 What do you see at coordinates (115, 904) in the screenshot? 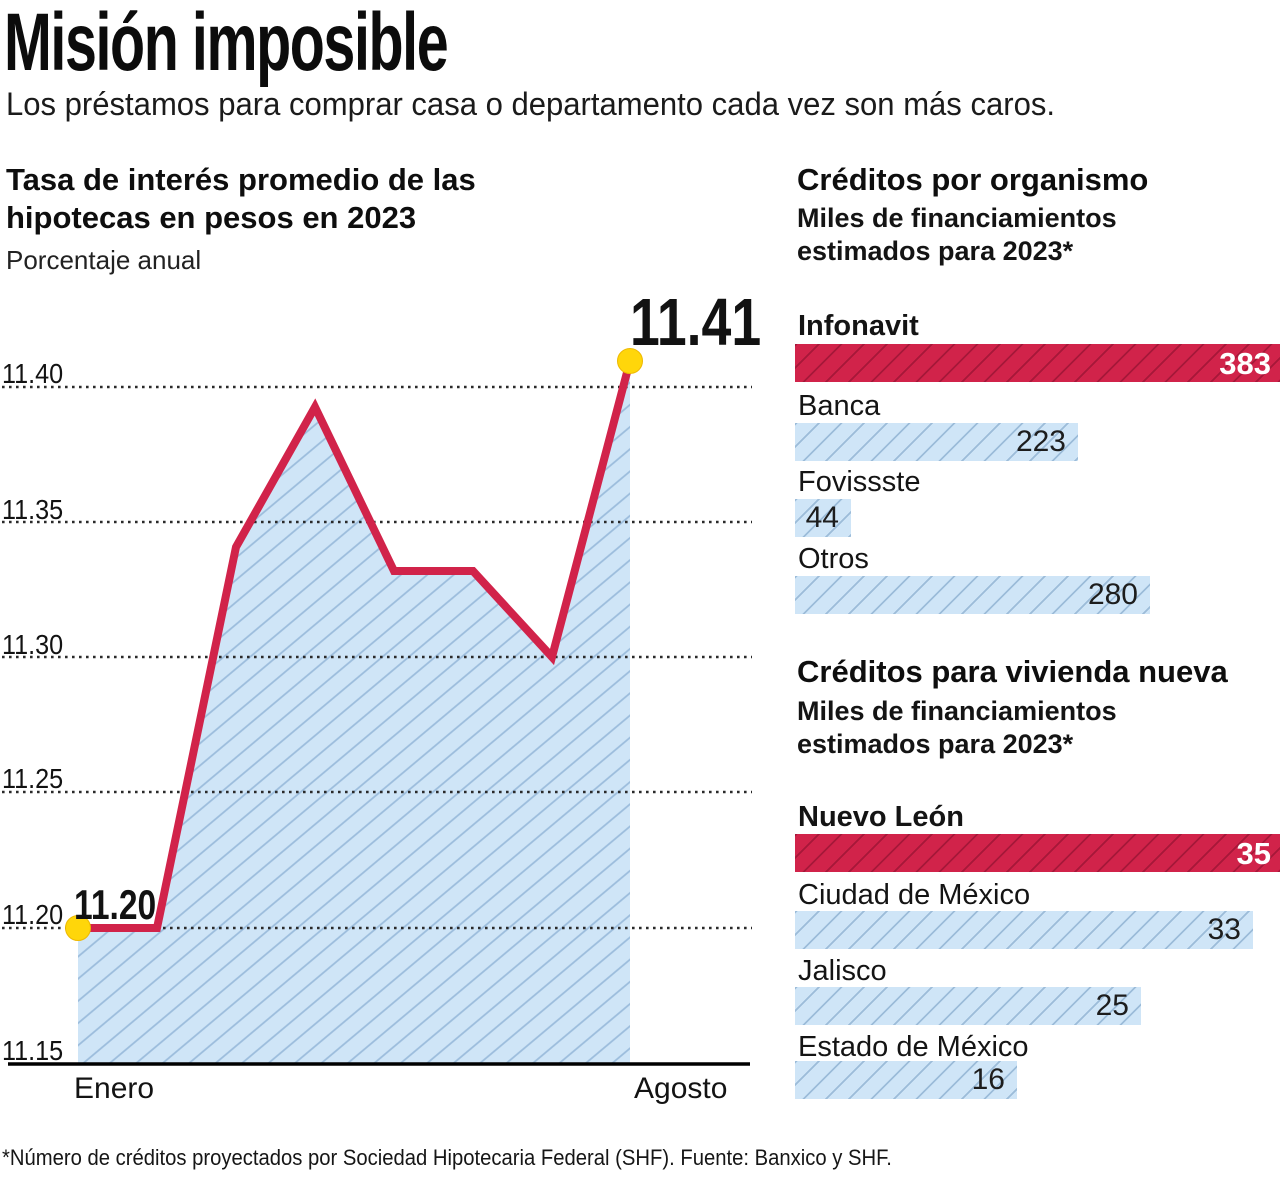
I see `start-value-callout: 11.20` at bounding box center [115, 904].